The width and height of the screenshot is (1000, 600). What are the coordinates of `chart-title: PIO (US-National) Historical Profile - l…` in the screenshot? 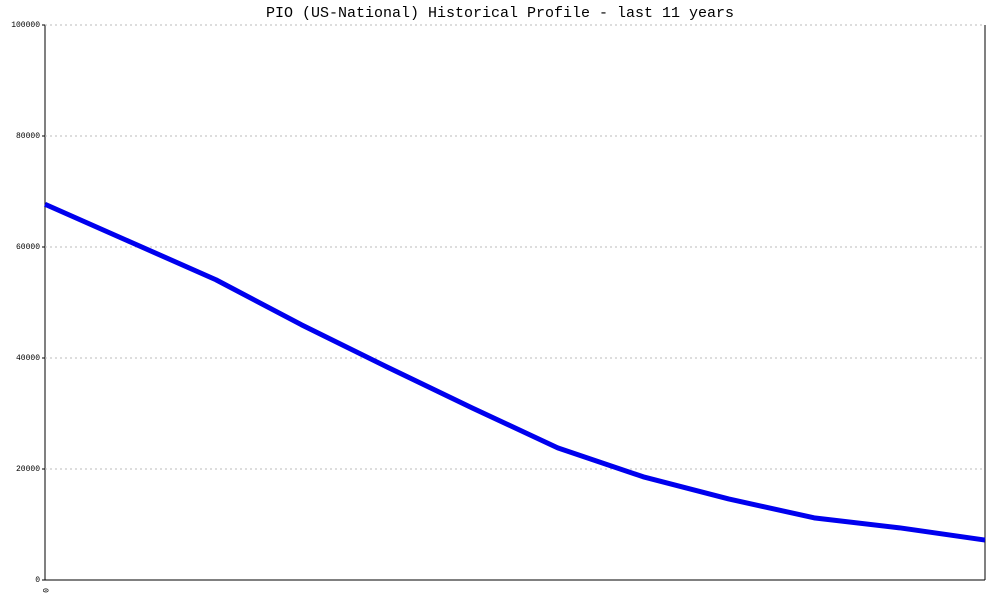 It's located at (500, 13).